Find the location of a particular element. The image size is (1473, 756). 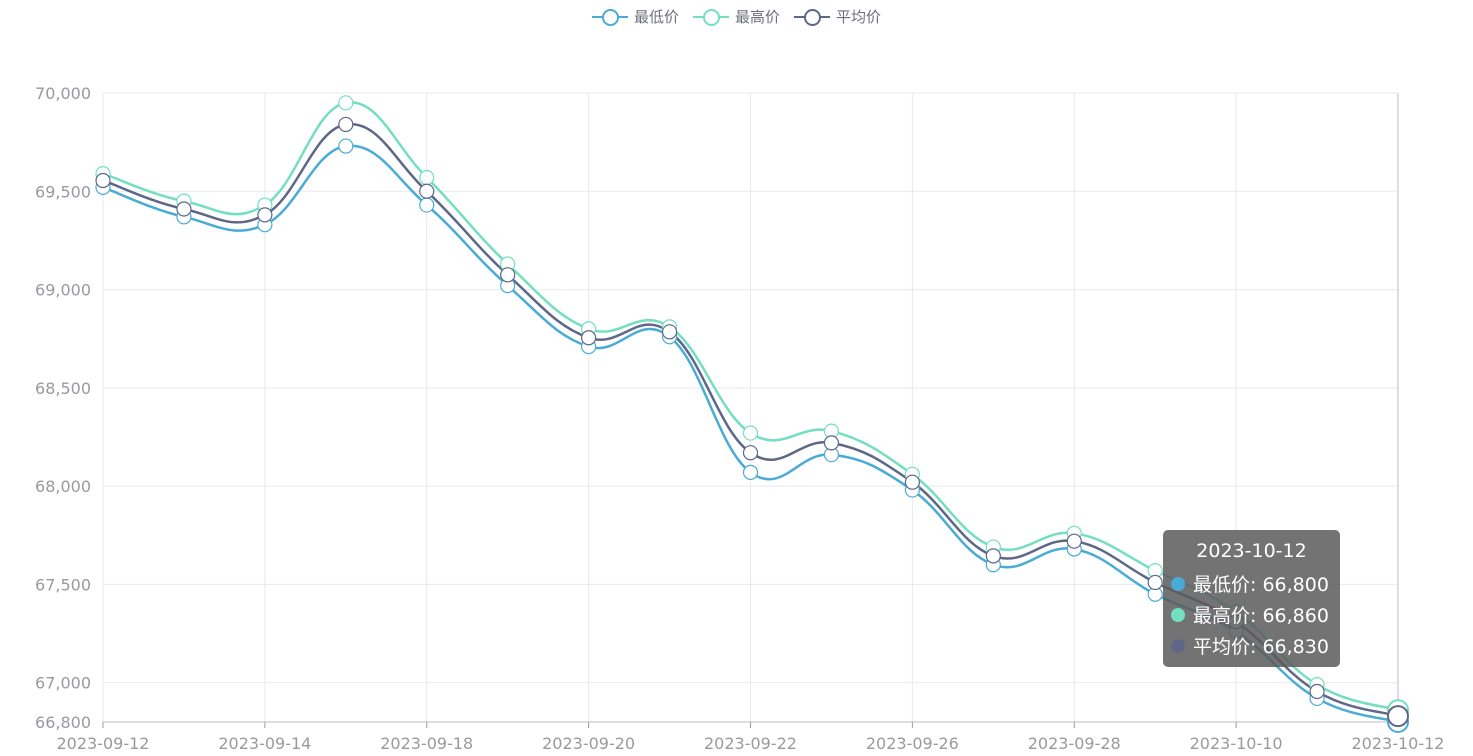

x-tick-label: 2023-09-14 is located at coordinates (264, 743).